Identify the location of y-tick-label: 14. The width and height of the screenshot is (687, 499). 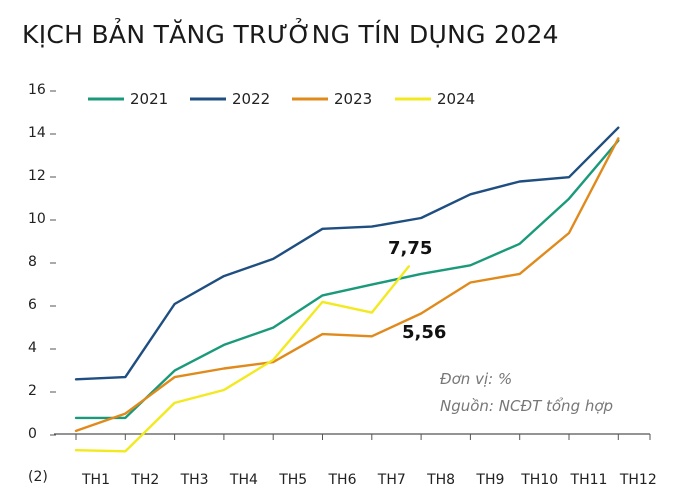
(37, 133).